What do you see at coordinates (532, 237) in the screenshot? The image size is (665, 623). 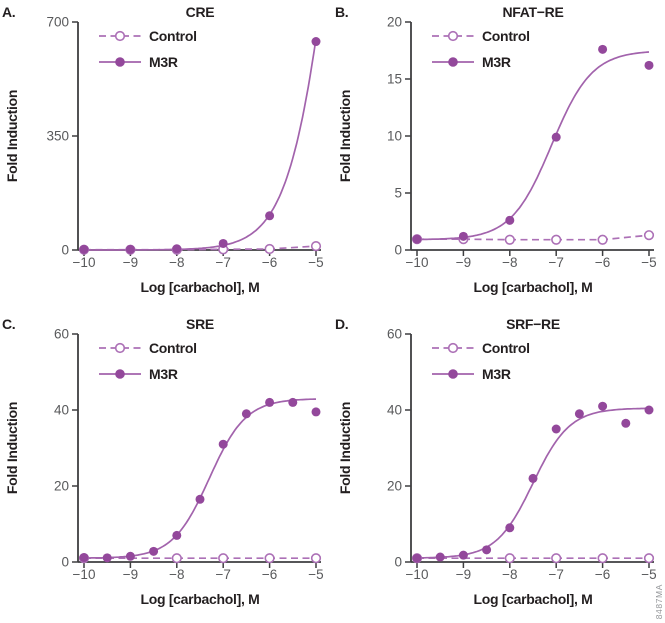 I see `control-series-line` at bounding box center [532, 237].